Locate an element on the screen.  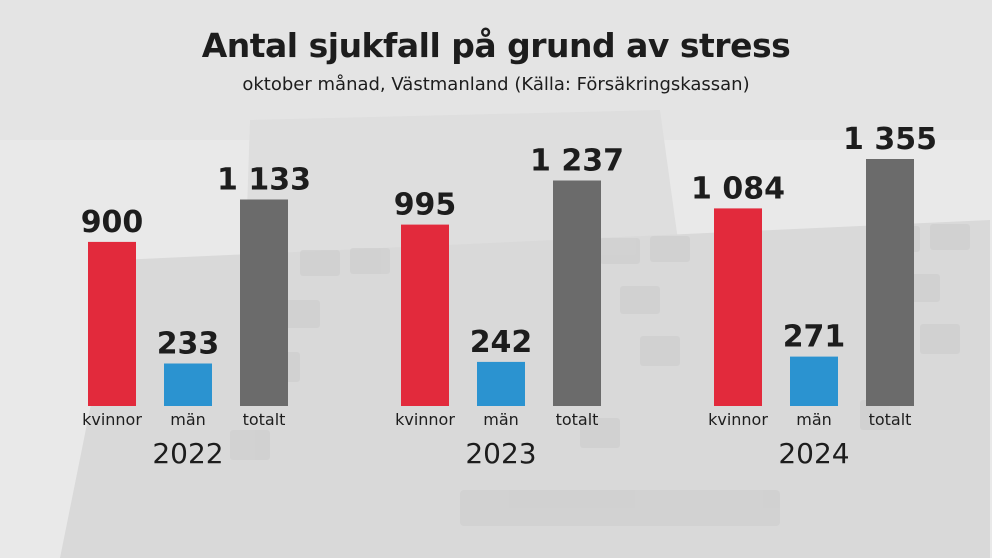
value-label-2024-man: 271 is located at coordinates (814, 337).